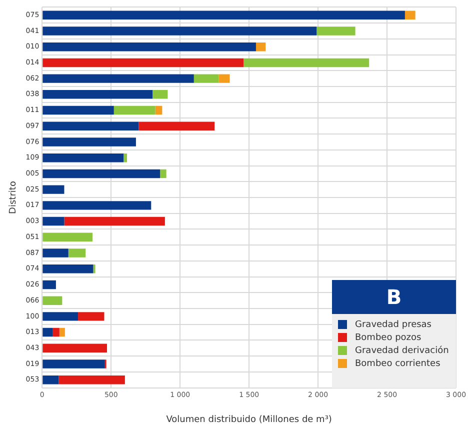 The image size is (470, 433). Describe the element at coordinates (397, 363) in the screenshot. I see `legend-label: Bombeo corrientes` at that location.